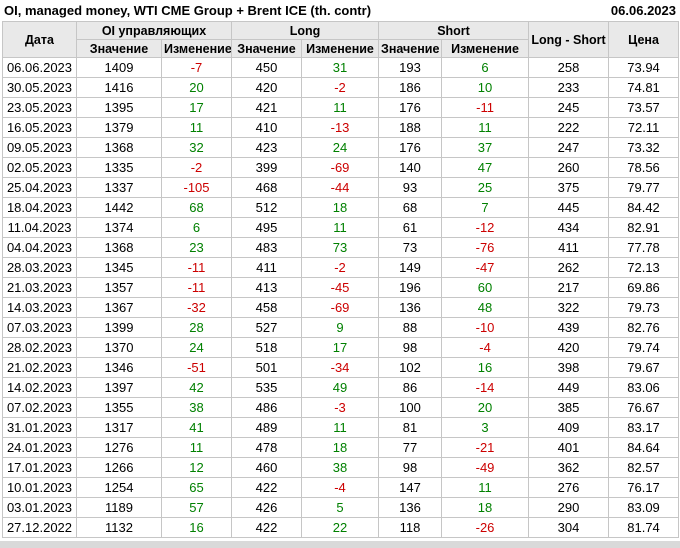  What do you see at coordinates (196, 287) in the screenshot?
I see `oi-change-cell: -11` at bounding box center [196, 287].